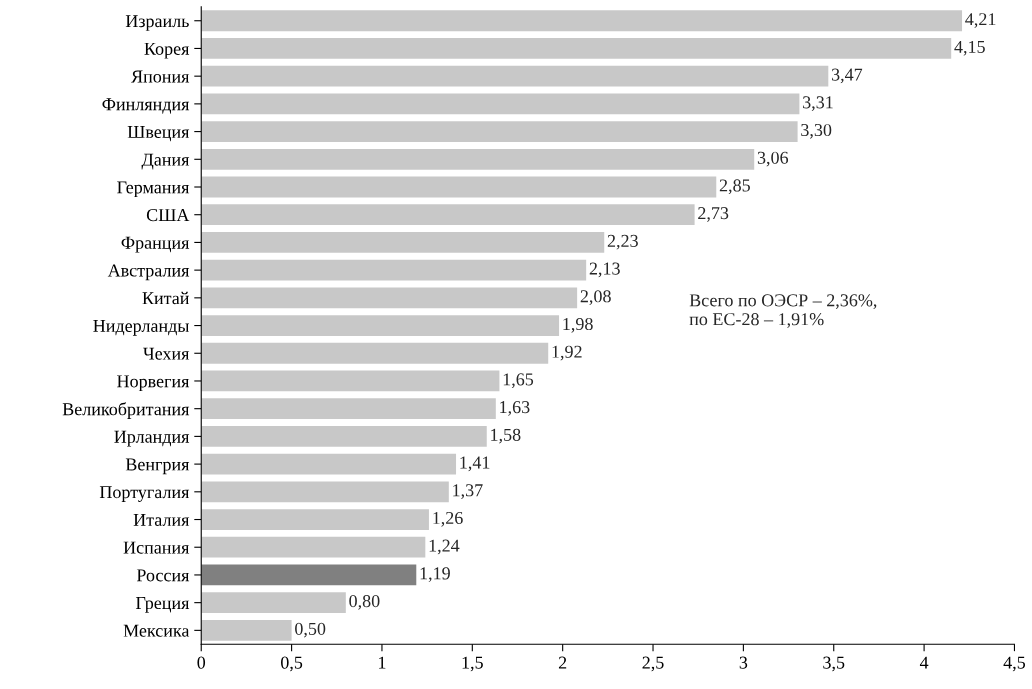 The width and height of the screenshot is (1032, 689). I want to click on x-tick-label: 1, so click(382, 662).